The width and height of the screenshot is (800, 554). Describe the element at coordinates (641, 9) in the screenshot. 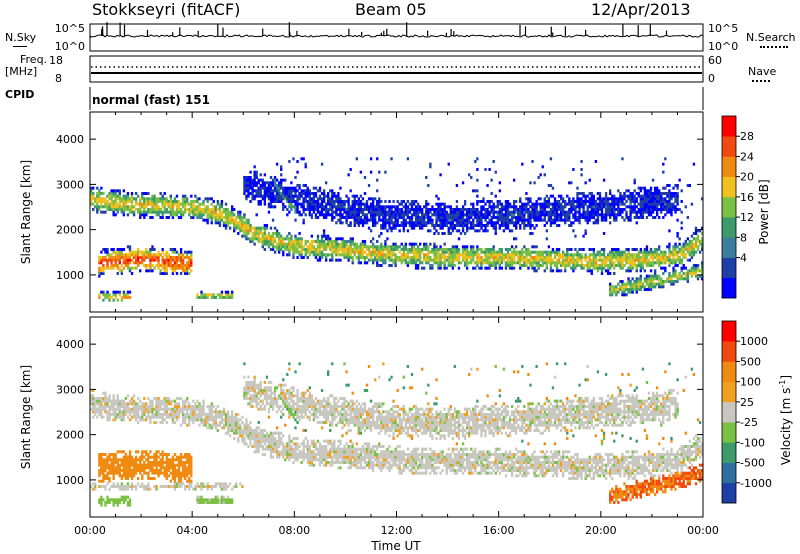

I see `date-title: 12/Apr/2013` at that location.